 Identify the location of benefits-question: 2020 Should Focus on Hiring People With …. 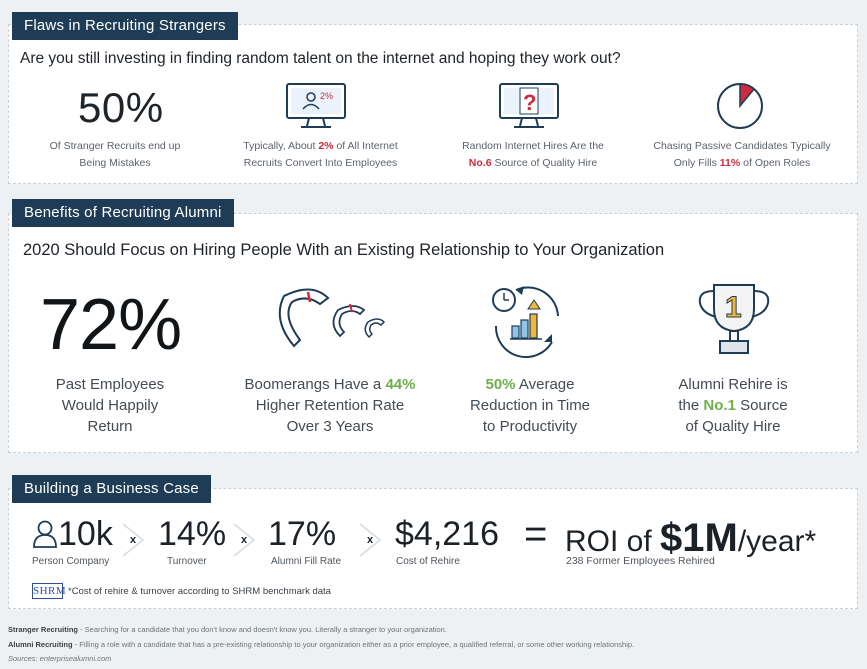
(344, 250).